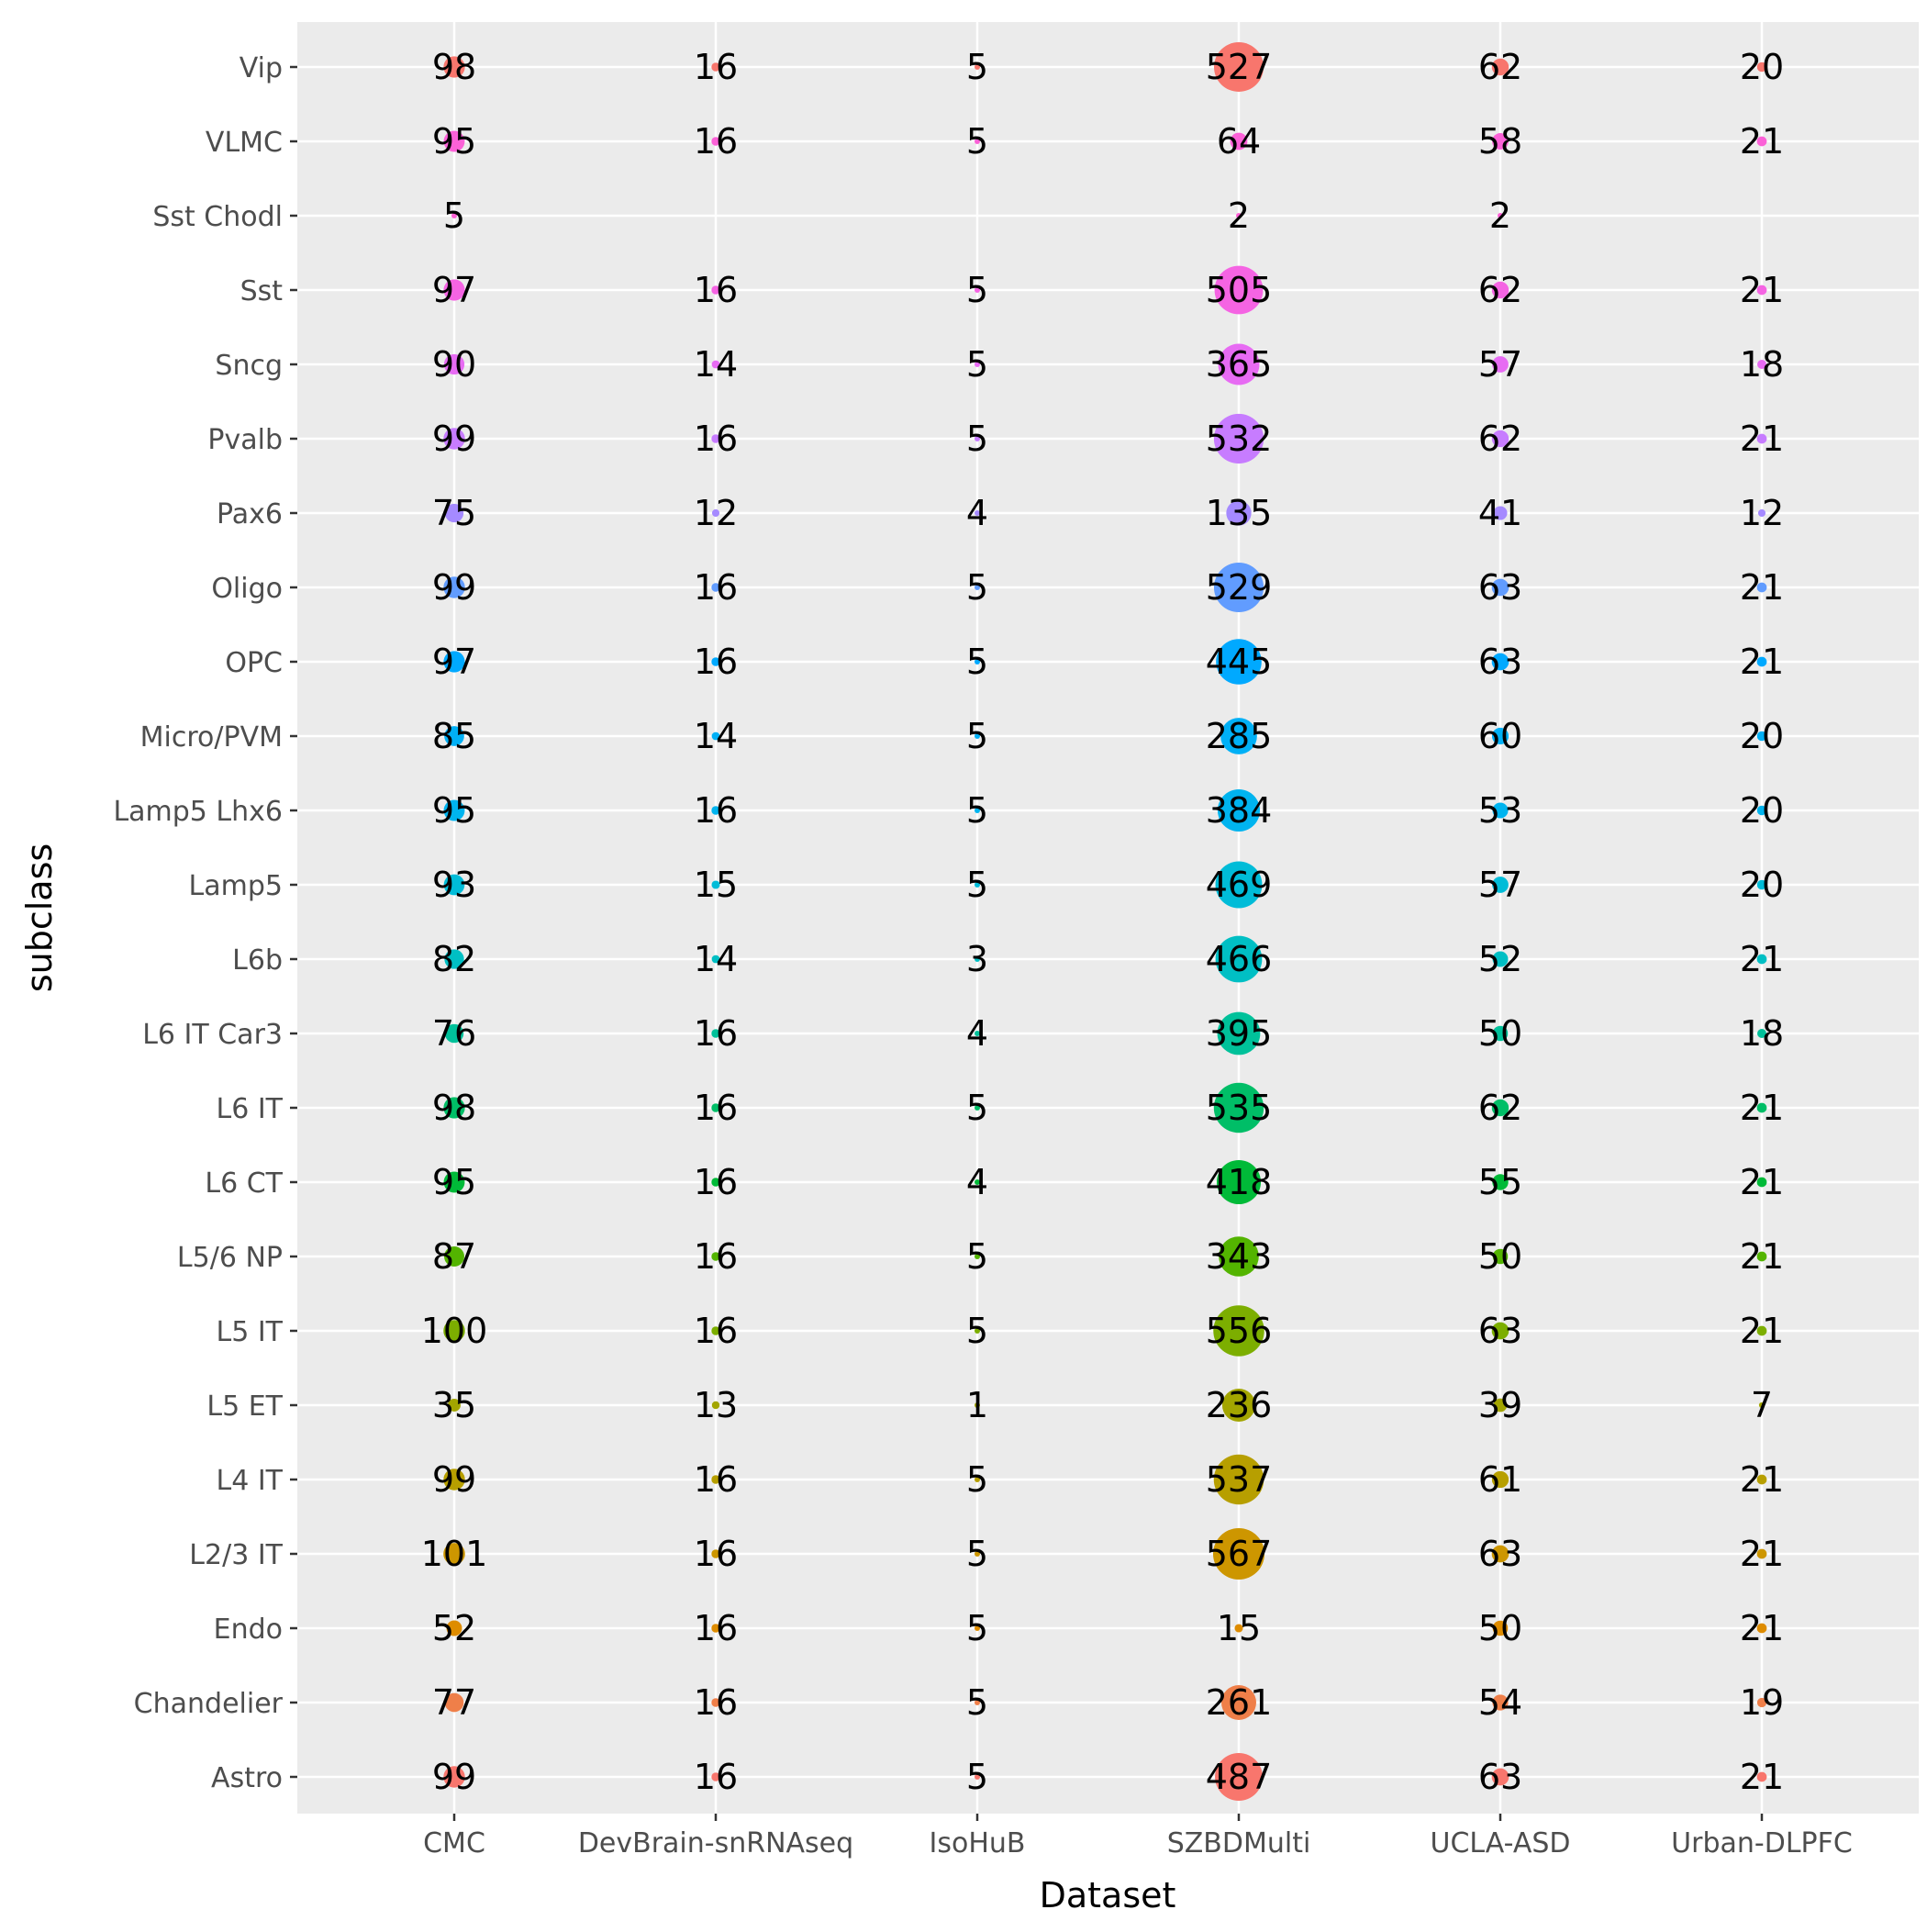 The image size is (1927, 1932). I want to click on value-label-pax6-szbdmulti: 135, so click(1239, 513).